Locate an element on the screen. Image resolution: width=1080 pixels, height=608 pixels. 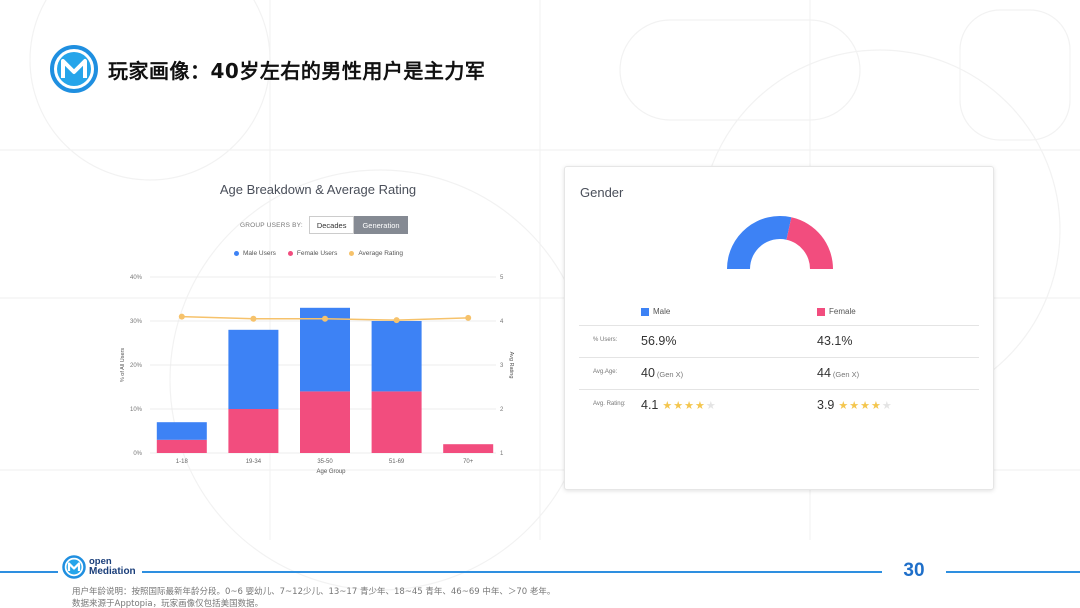
legend-female-dot is located at coordinates (290, 253).